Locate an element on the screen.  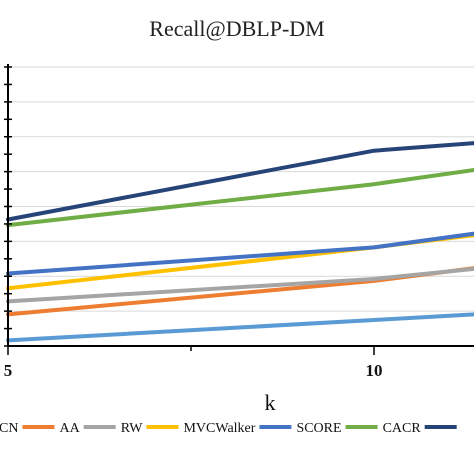
legend-label-aa: AA is located at coordinates (69, 428).